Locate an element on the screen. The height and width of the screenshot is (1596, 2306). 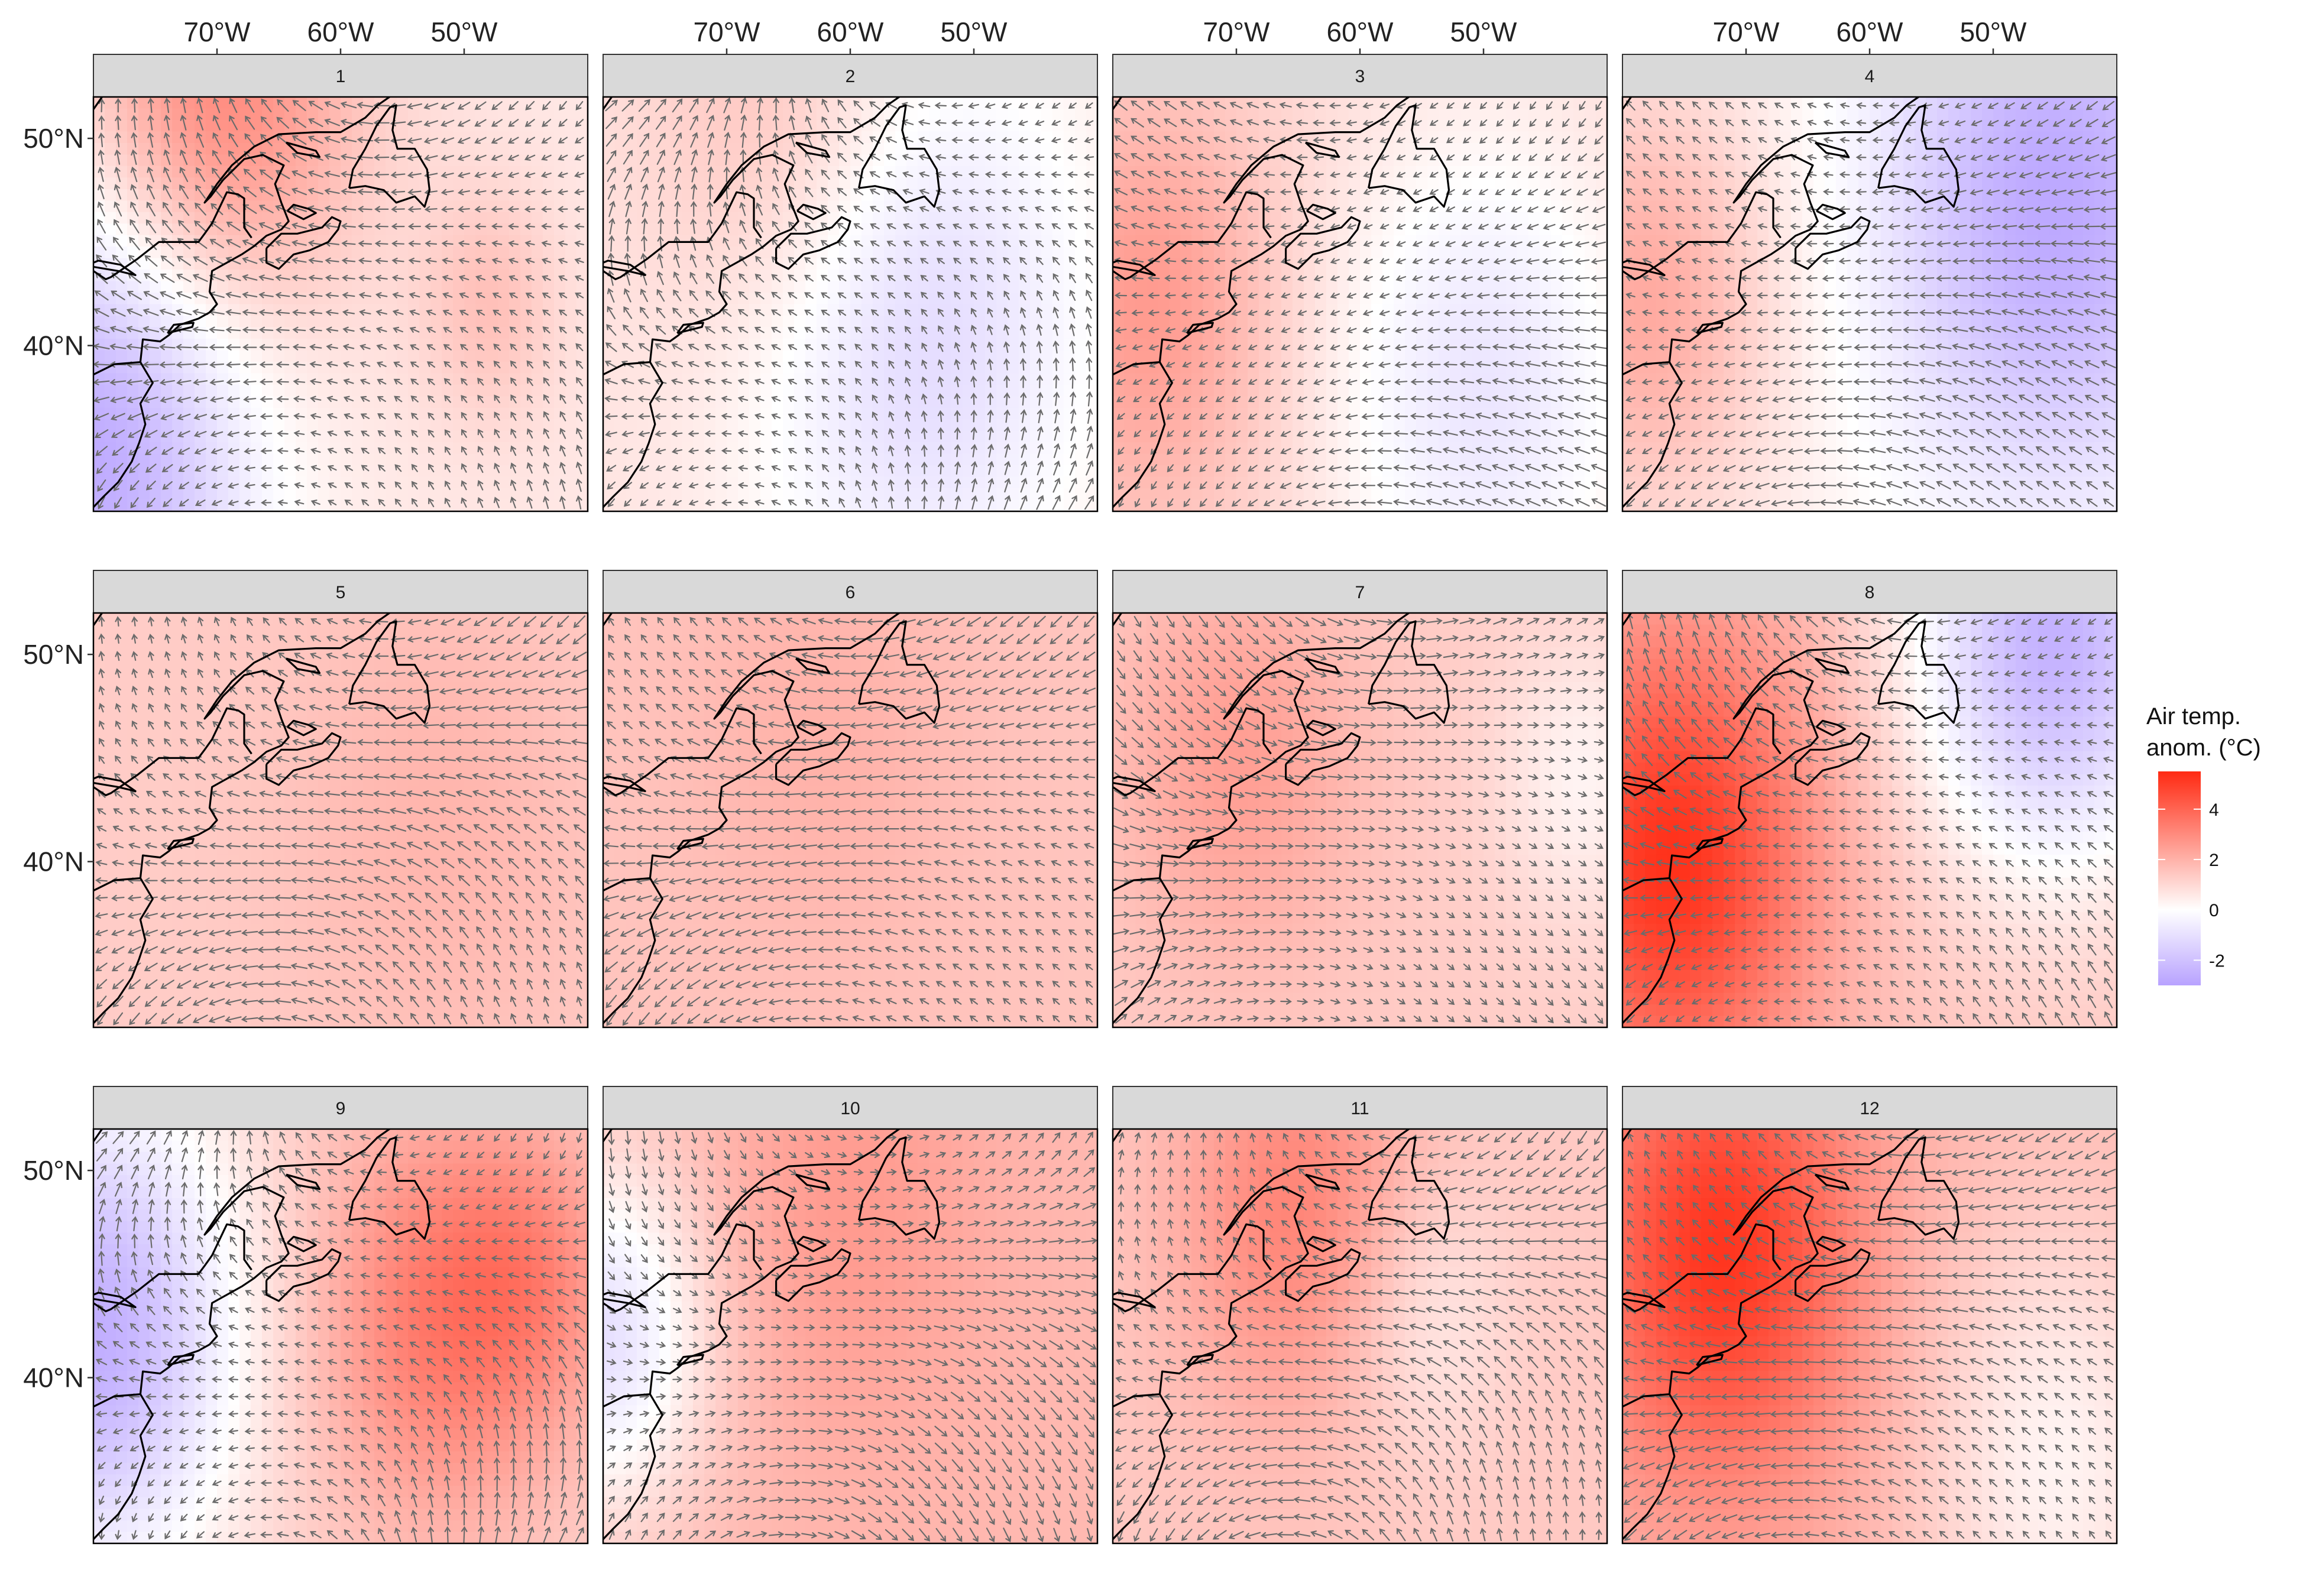
panel-4: 4 is located at coordinates (1869, 283).